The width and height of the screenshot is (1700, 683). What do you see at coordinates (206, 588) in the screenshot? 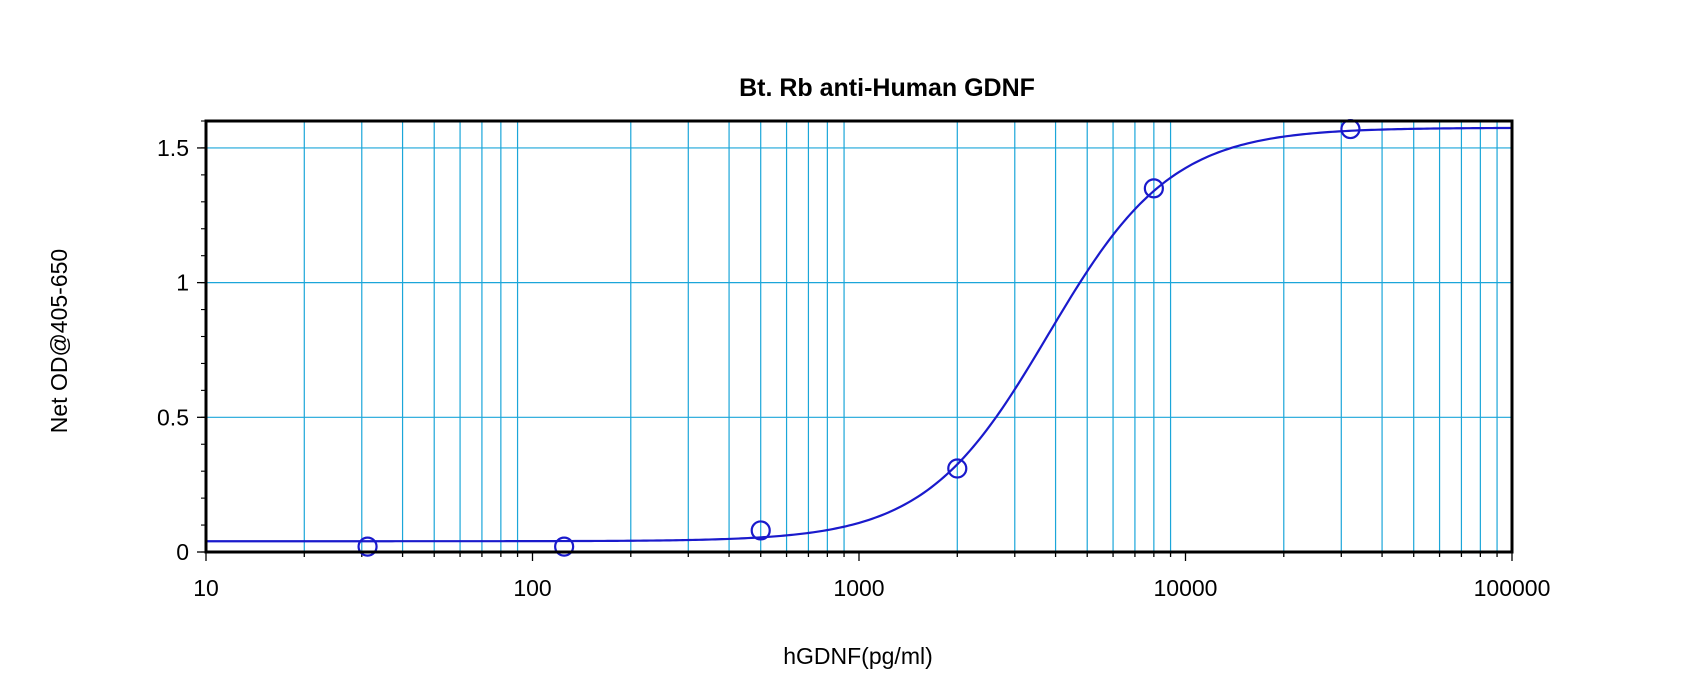
I see `x-tick-label: 10` at bounding box center [206, 588].